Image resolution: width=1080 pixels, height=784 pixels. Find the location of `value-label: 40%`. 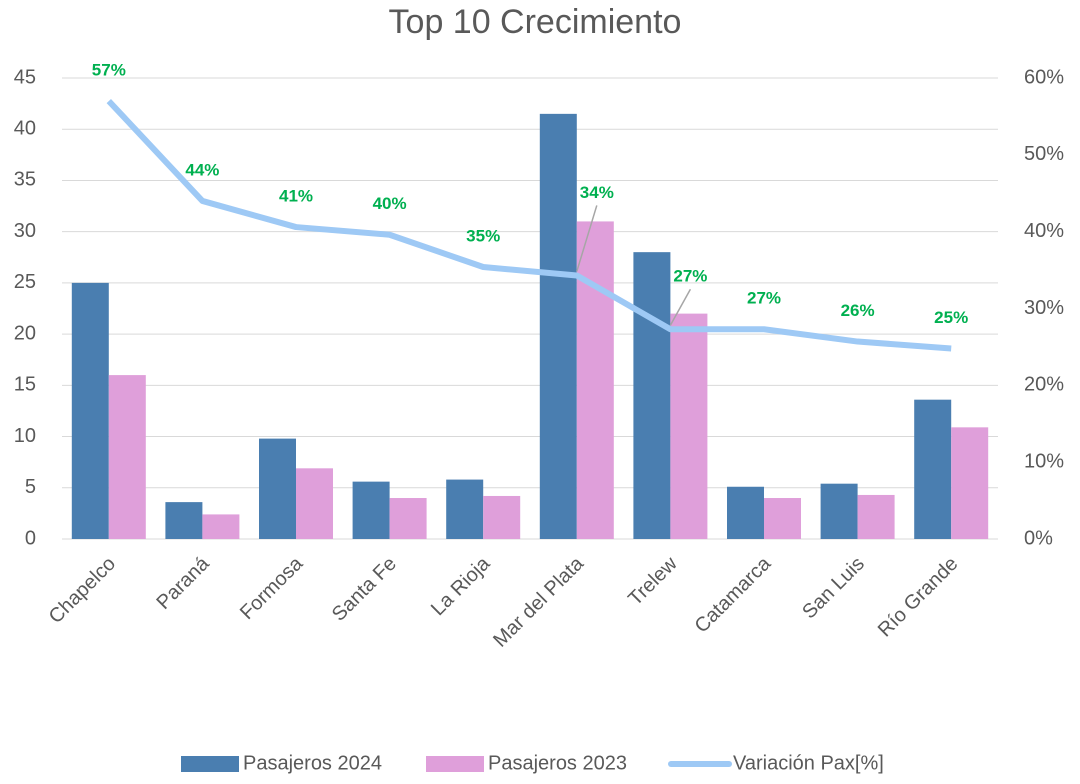

value-label: 40% is located at coordinates (390, 203).